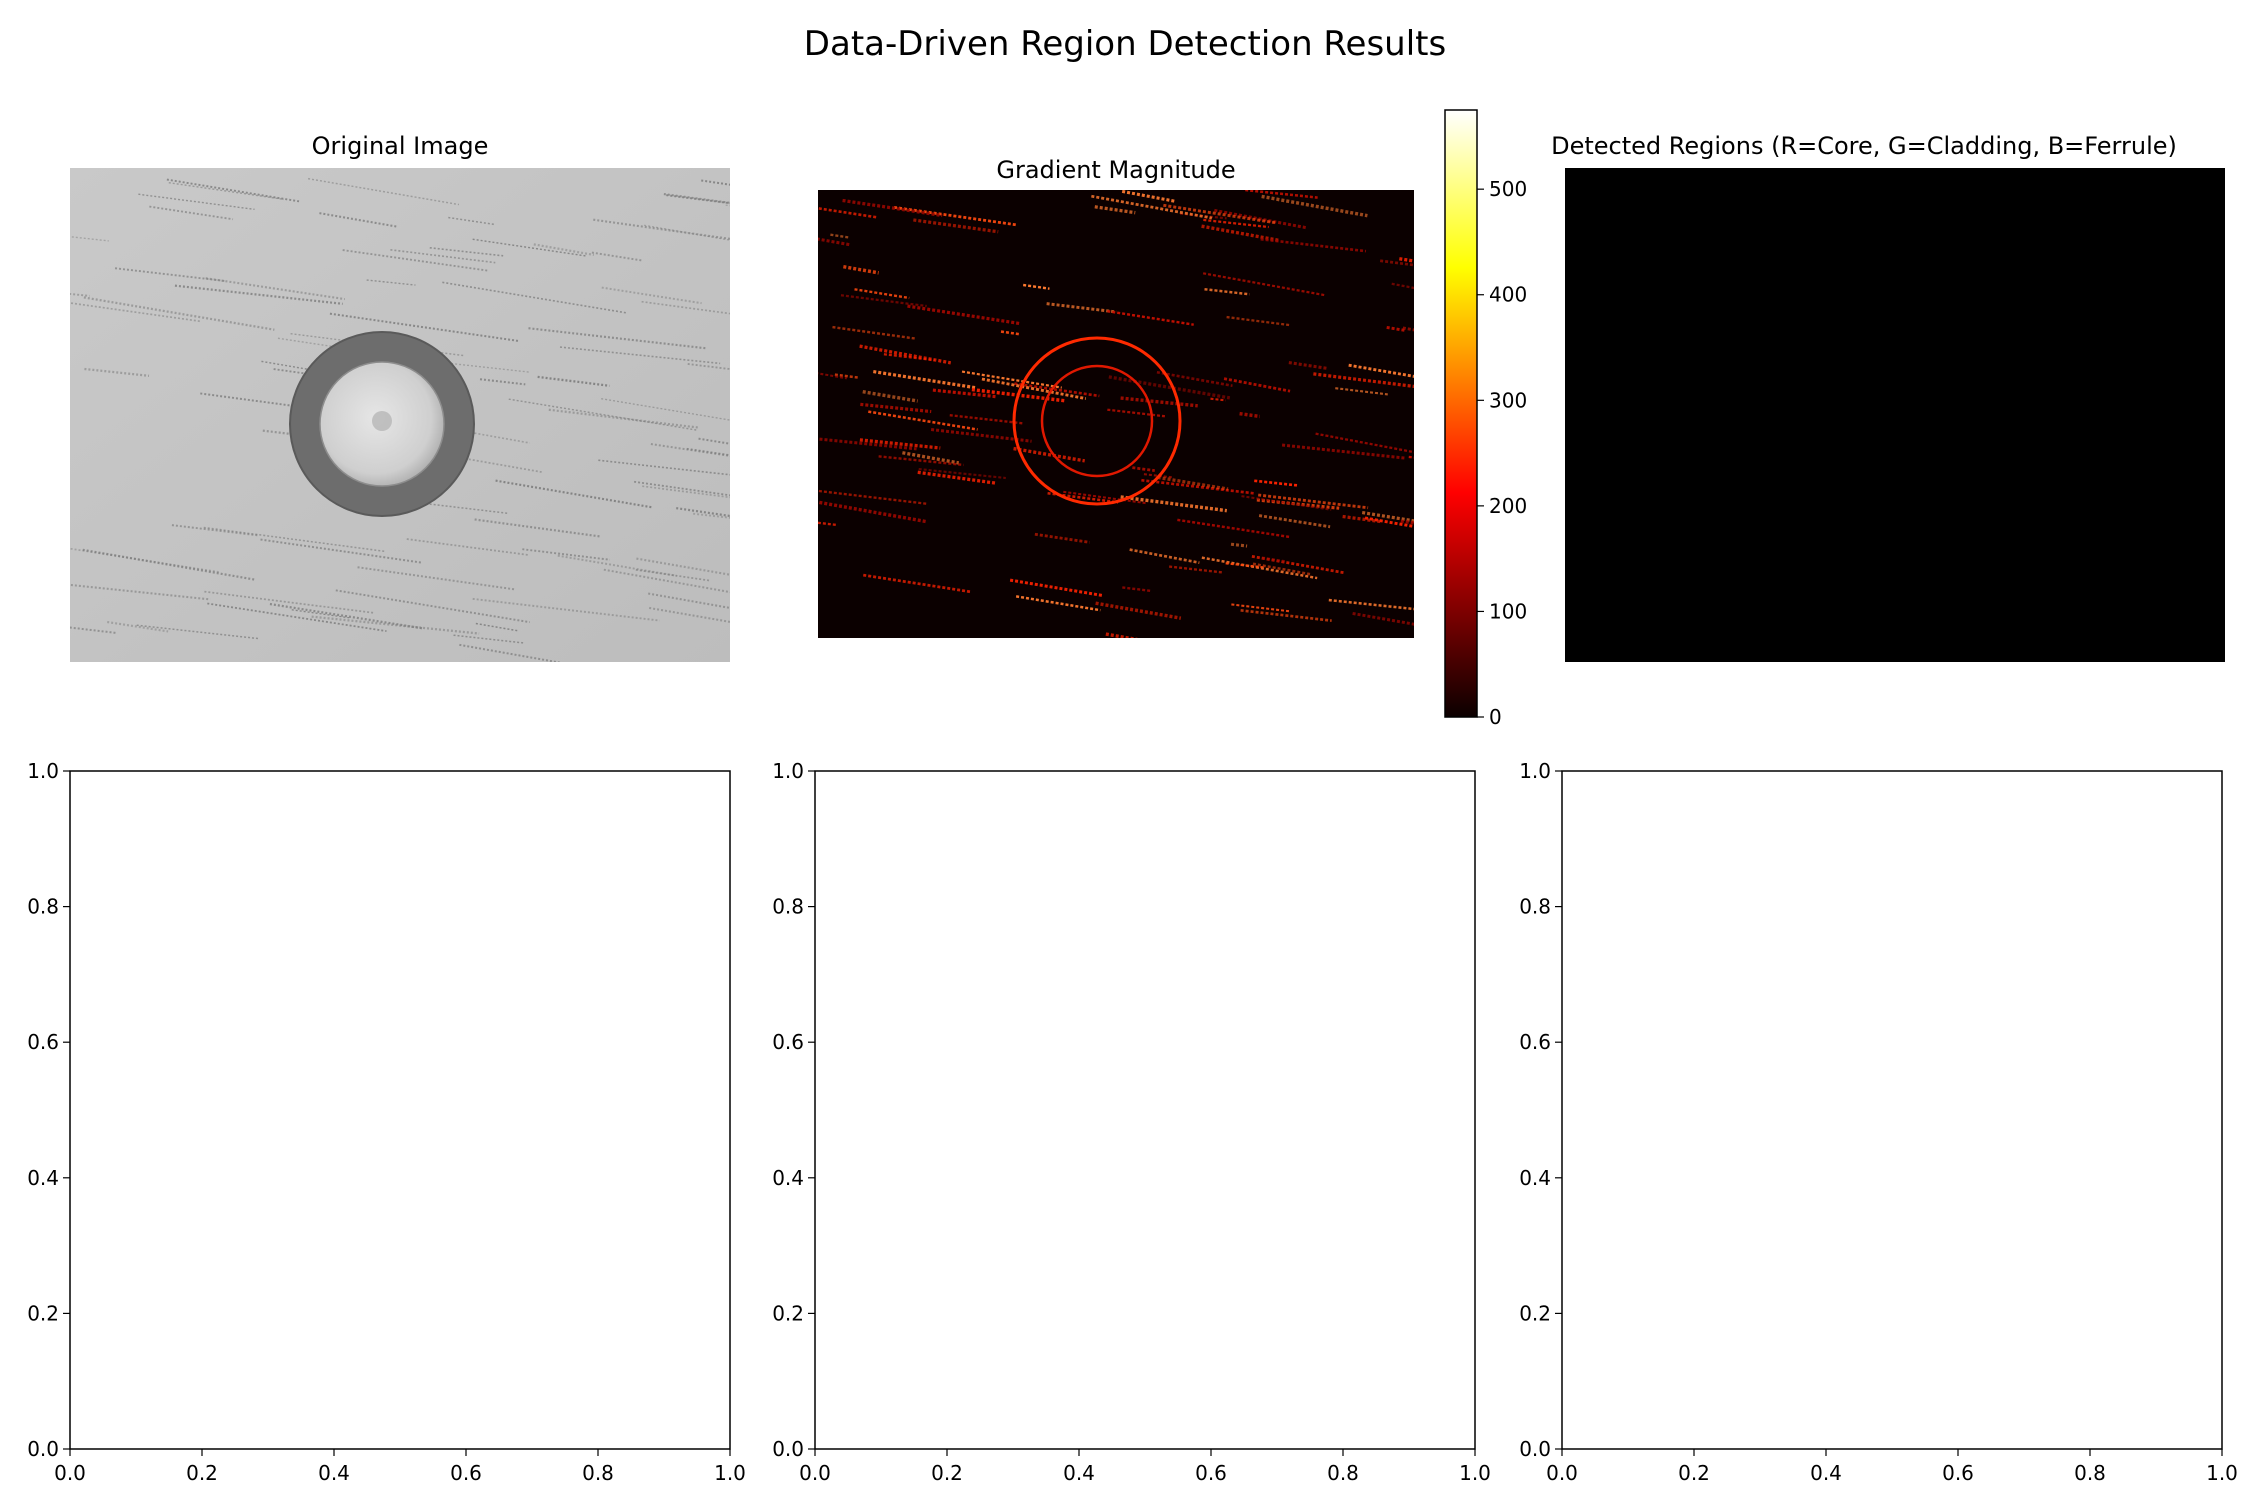  I want to click on core-center-spot, so click(382, 421).